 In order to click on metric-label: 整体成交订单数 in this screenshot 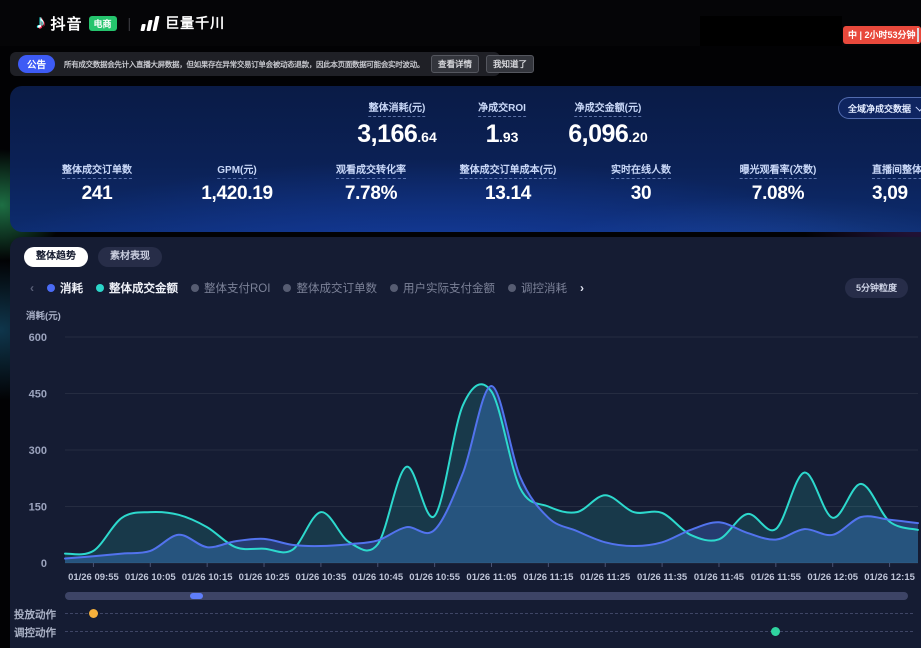, I will do `click(97, 170)`.